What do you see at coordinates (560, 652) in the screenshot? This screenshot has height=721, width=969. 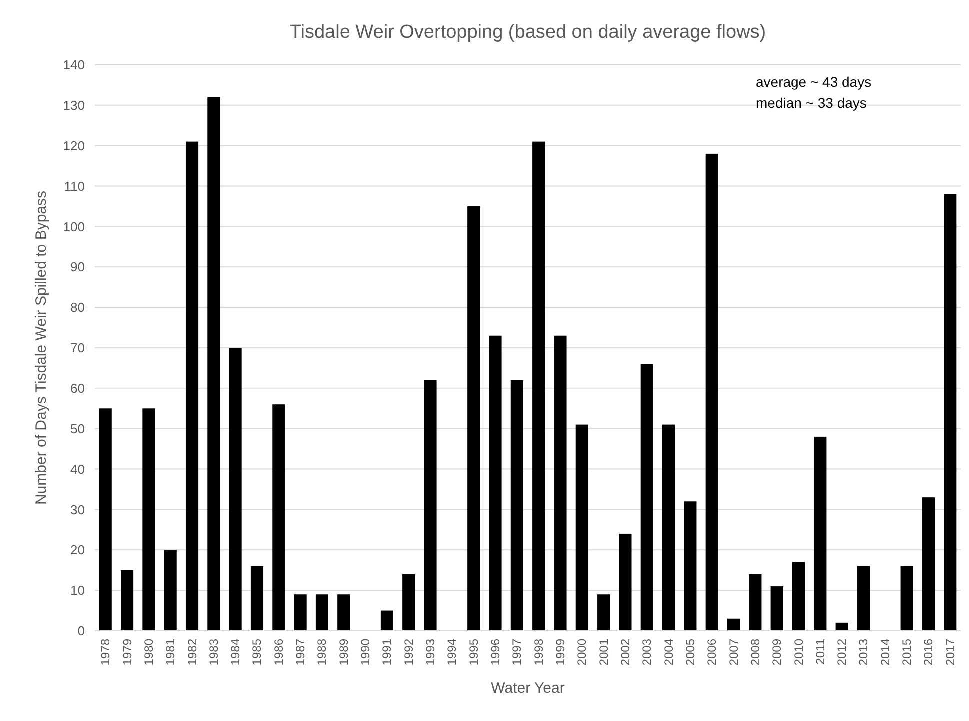 I see `x-tick-label: 1999` at bounding box center [560, 652].